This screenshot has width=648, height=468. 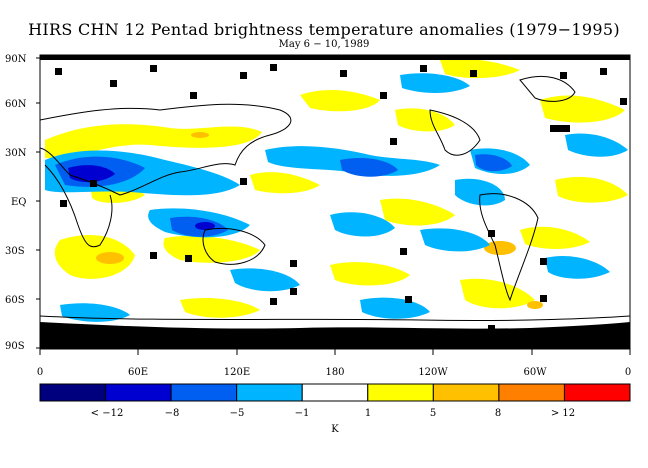 I want to click on lat-label-90n: 90N, so click(x=16, y=59).